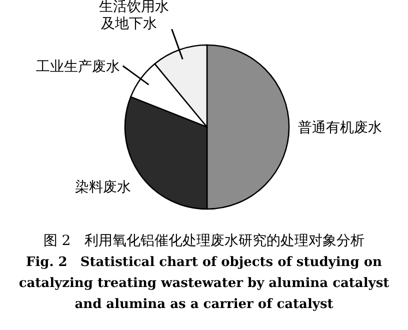  Describe the element at coordinates (204, 304) in the screenshot. I see `text: and alumina as a carrier of catalyst` at that location.